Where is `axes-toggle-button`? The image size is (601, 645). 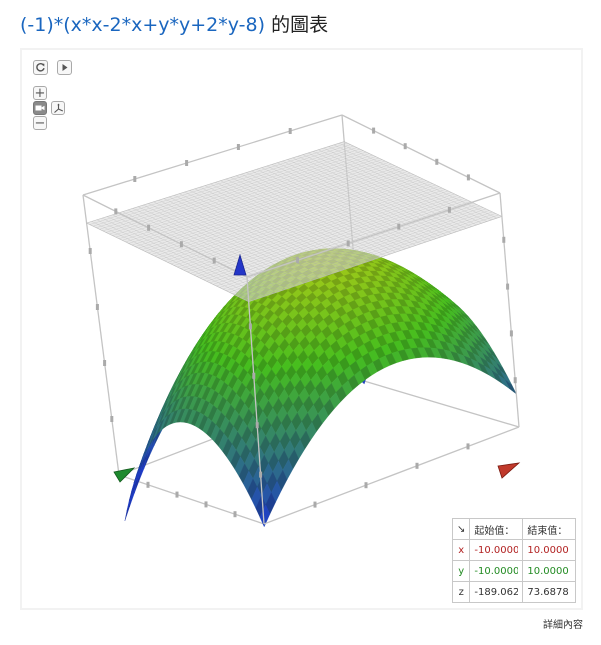 axes-toggle-button is located at coordinates (58, 108).